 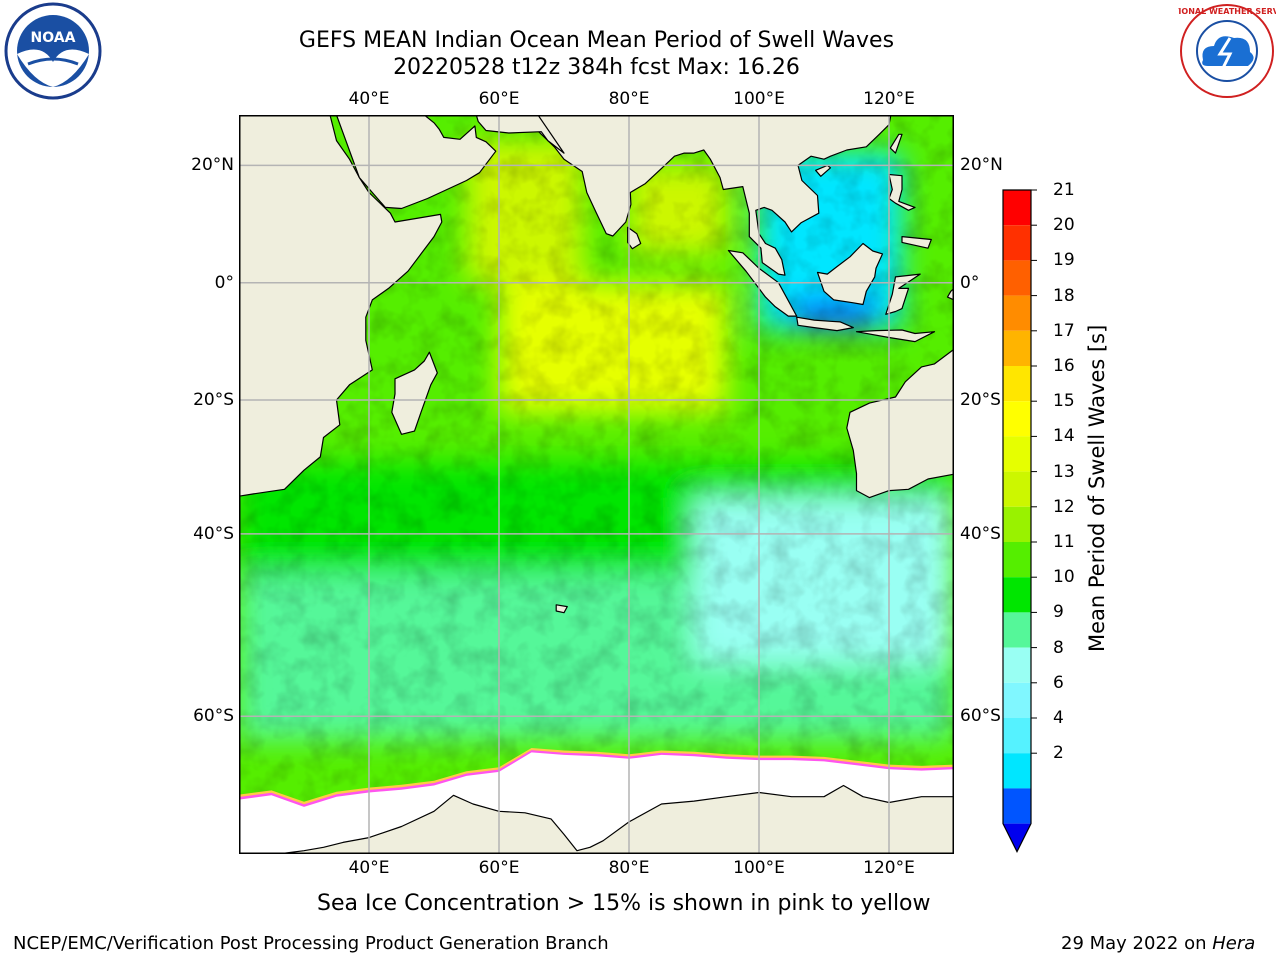 What do you see at coordinates (980, 400) in the screenshot?
I see `lat-label-right: 20°S` at bounding box center [980, 400].